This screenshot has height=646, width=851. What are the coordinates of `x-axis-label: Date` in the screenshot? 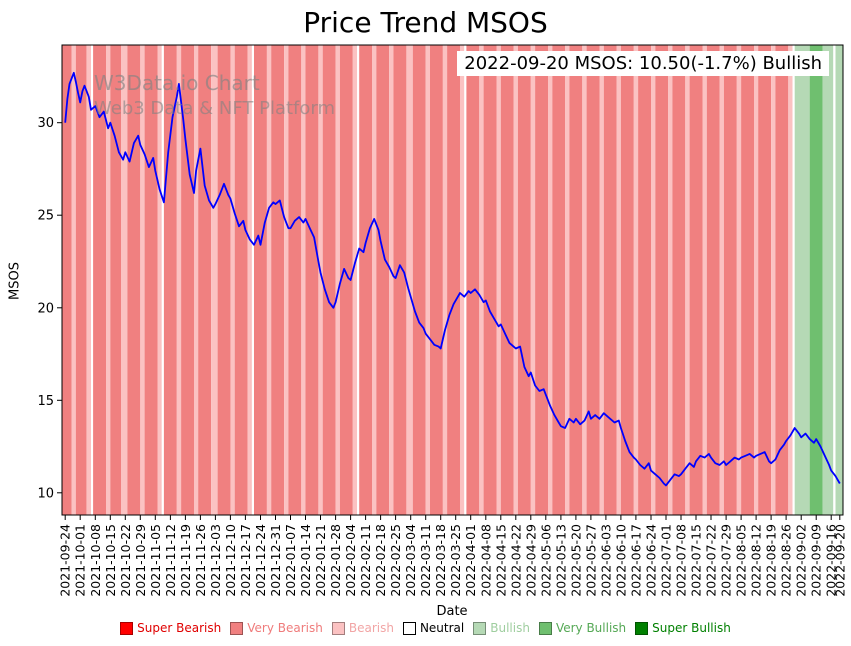 It's located at (452, 611).